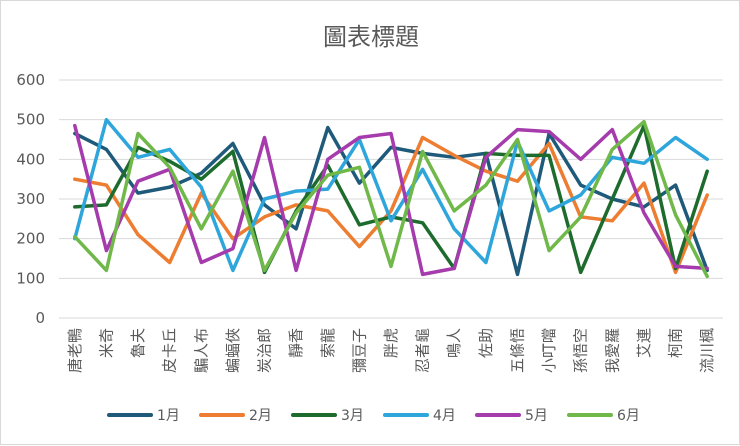 This screenshot has width=740, height=446. What do you see at coordinates (359, 350) in the screenshot?
I see `x-tick-label: 彌豆子` at bounding box center [359, 350].